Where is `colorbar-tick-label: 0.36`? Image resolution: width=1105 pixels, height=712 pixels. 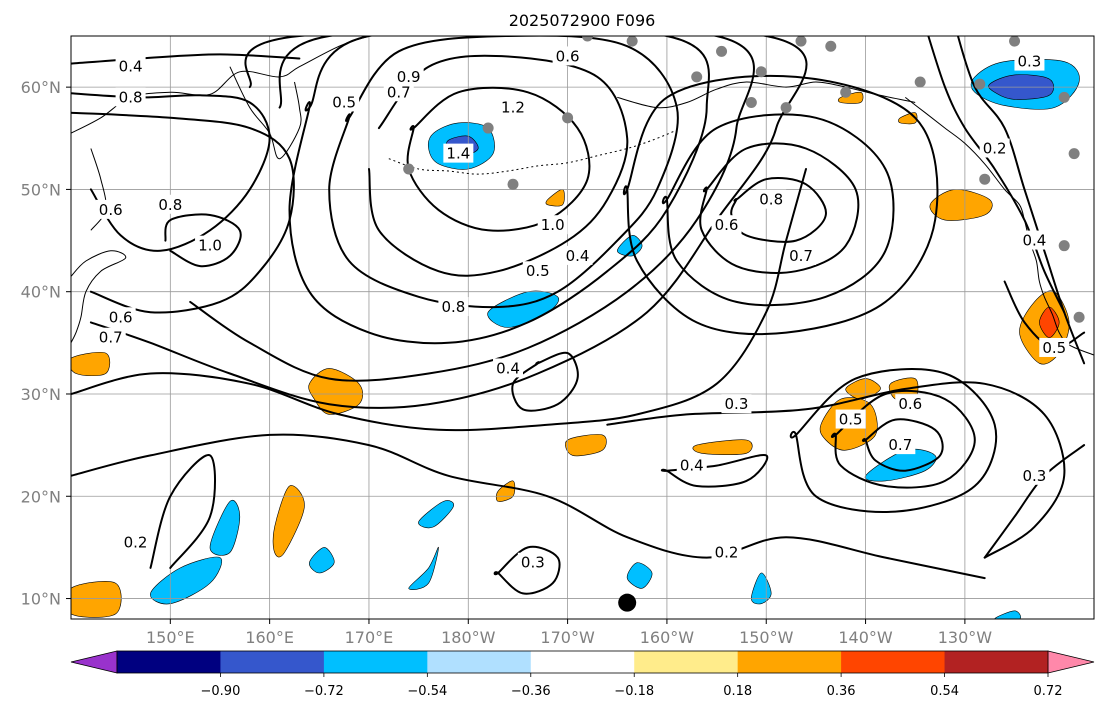 colorbar-tick-label: 0.36 is located at coordinates (841, 691).